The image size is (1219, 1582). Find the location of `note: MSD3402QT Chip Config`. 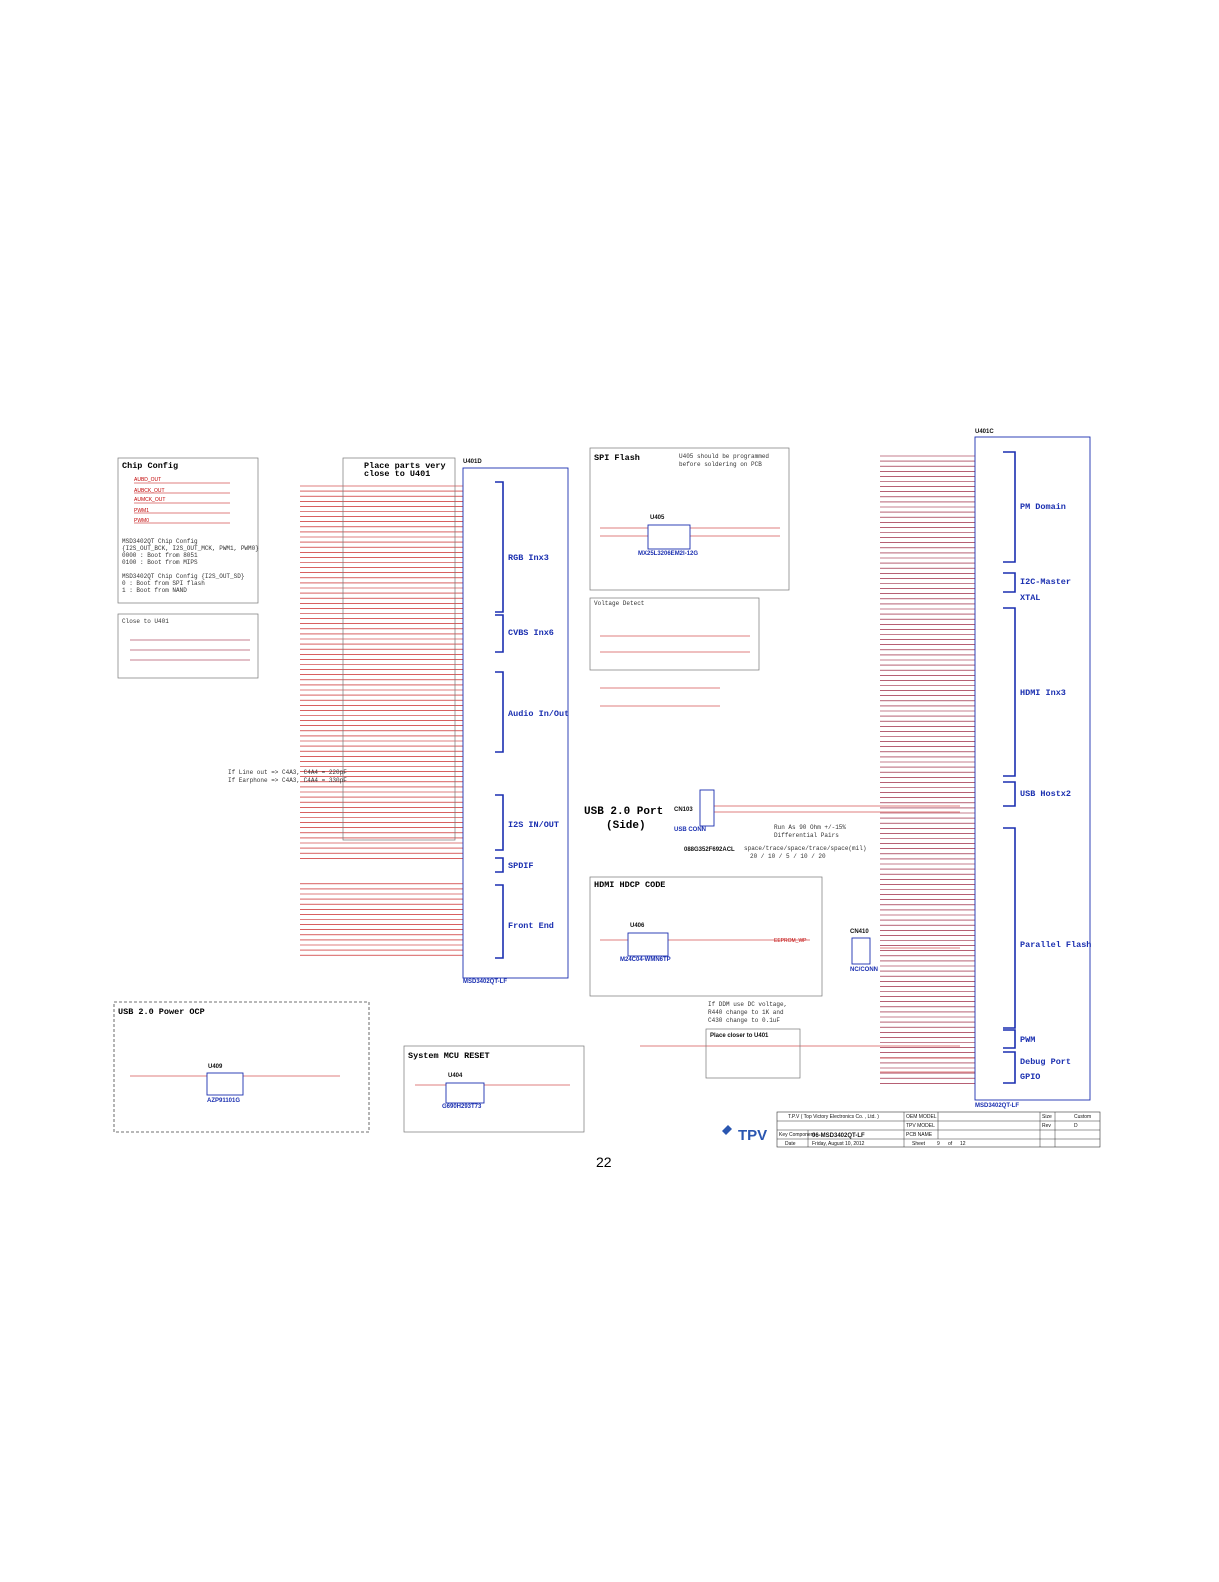

note: MSD3402QT Chip Config is located at coordinates (160, 541).